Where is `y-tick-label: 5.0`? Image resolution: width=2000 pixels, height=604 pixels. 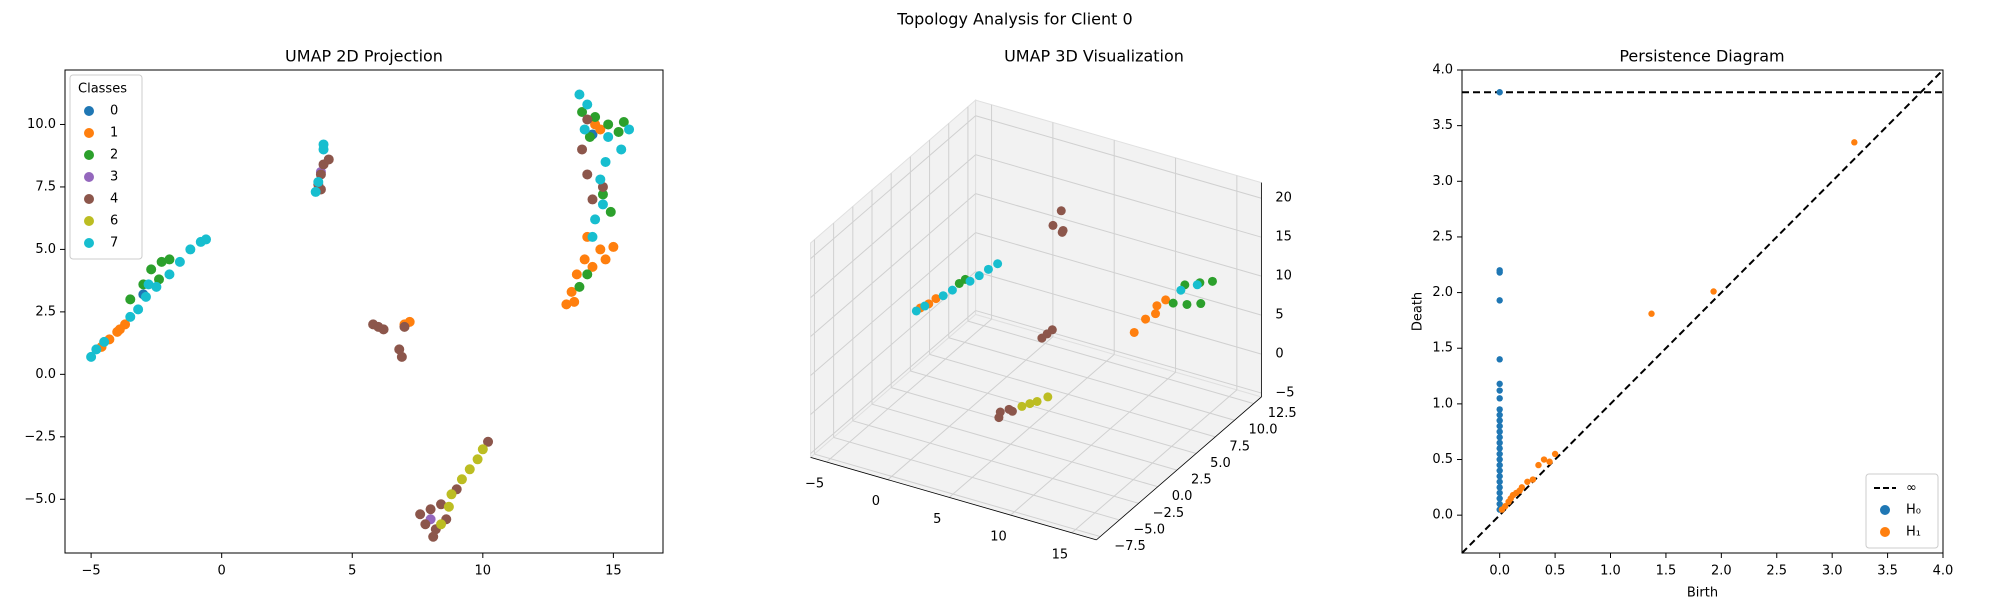
y-tick-label: 5.0 is located at coordinates (1220, 463).